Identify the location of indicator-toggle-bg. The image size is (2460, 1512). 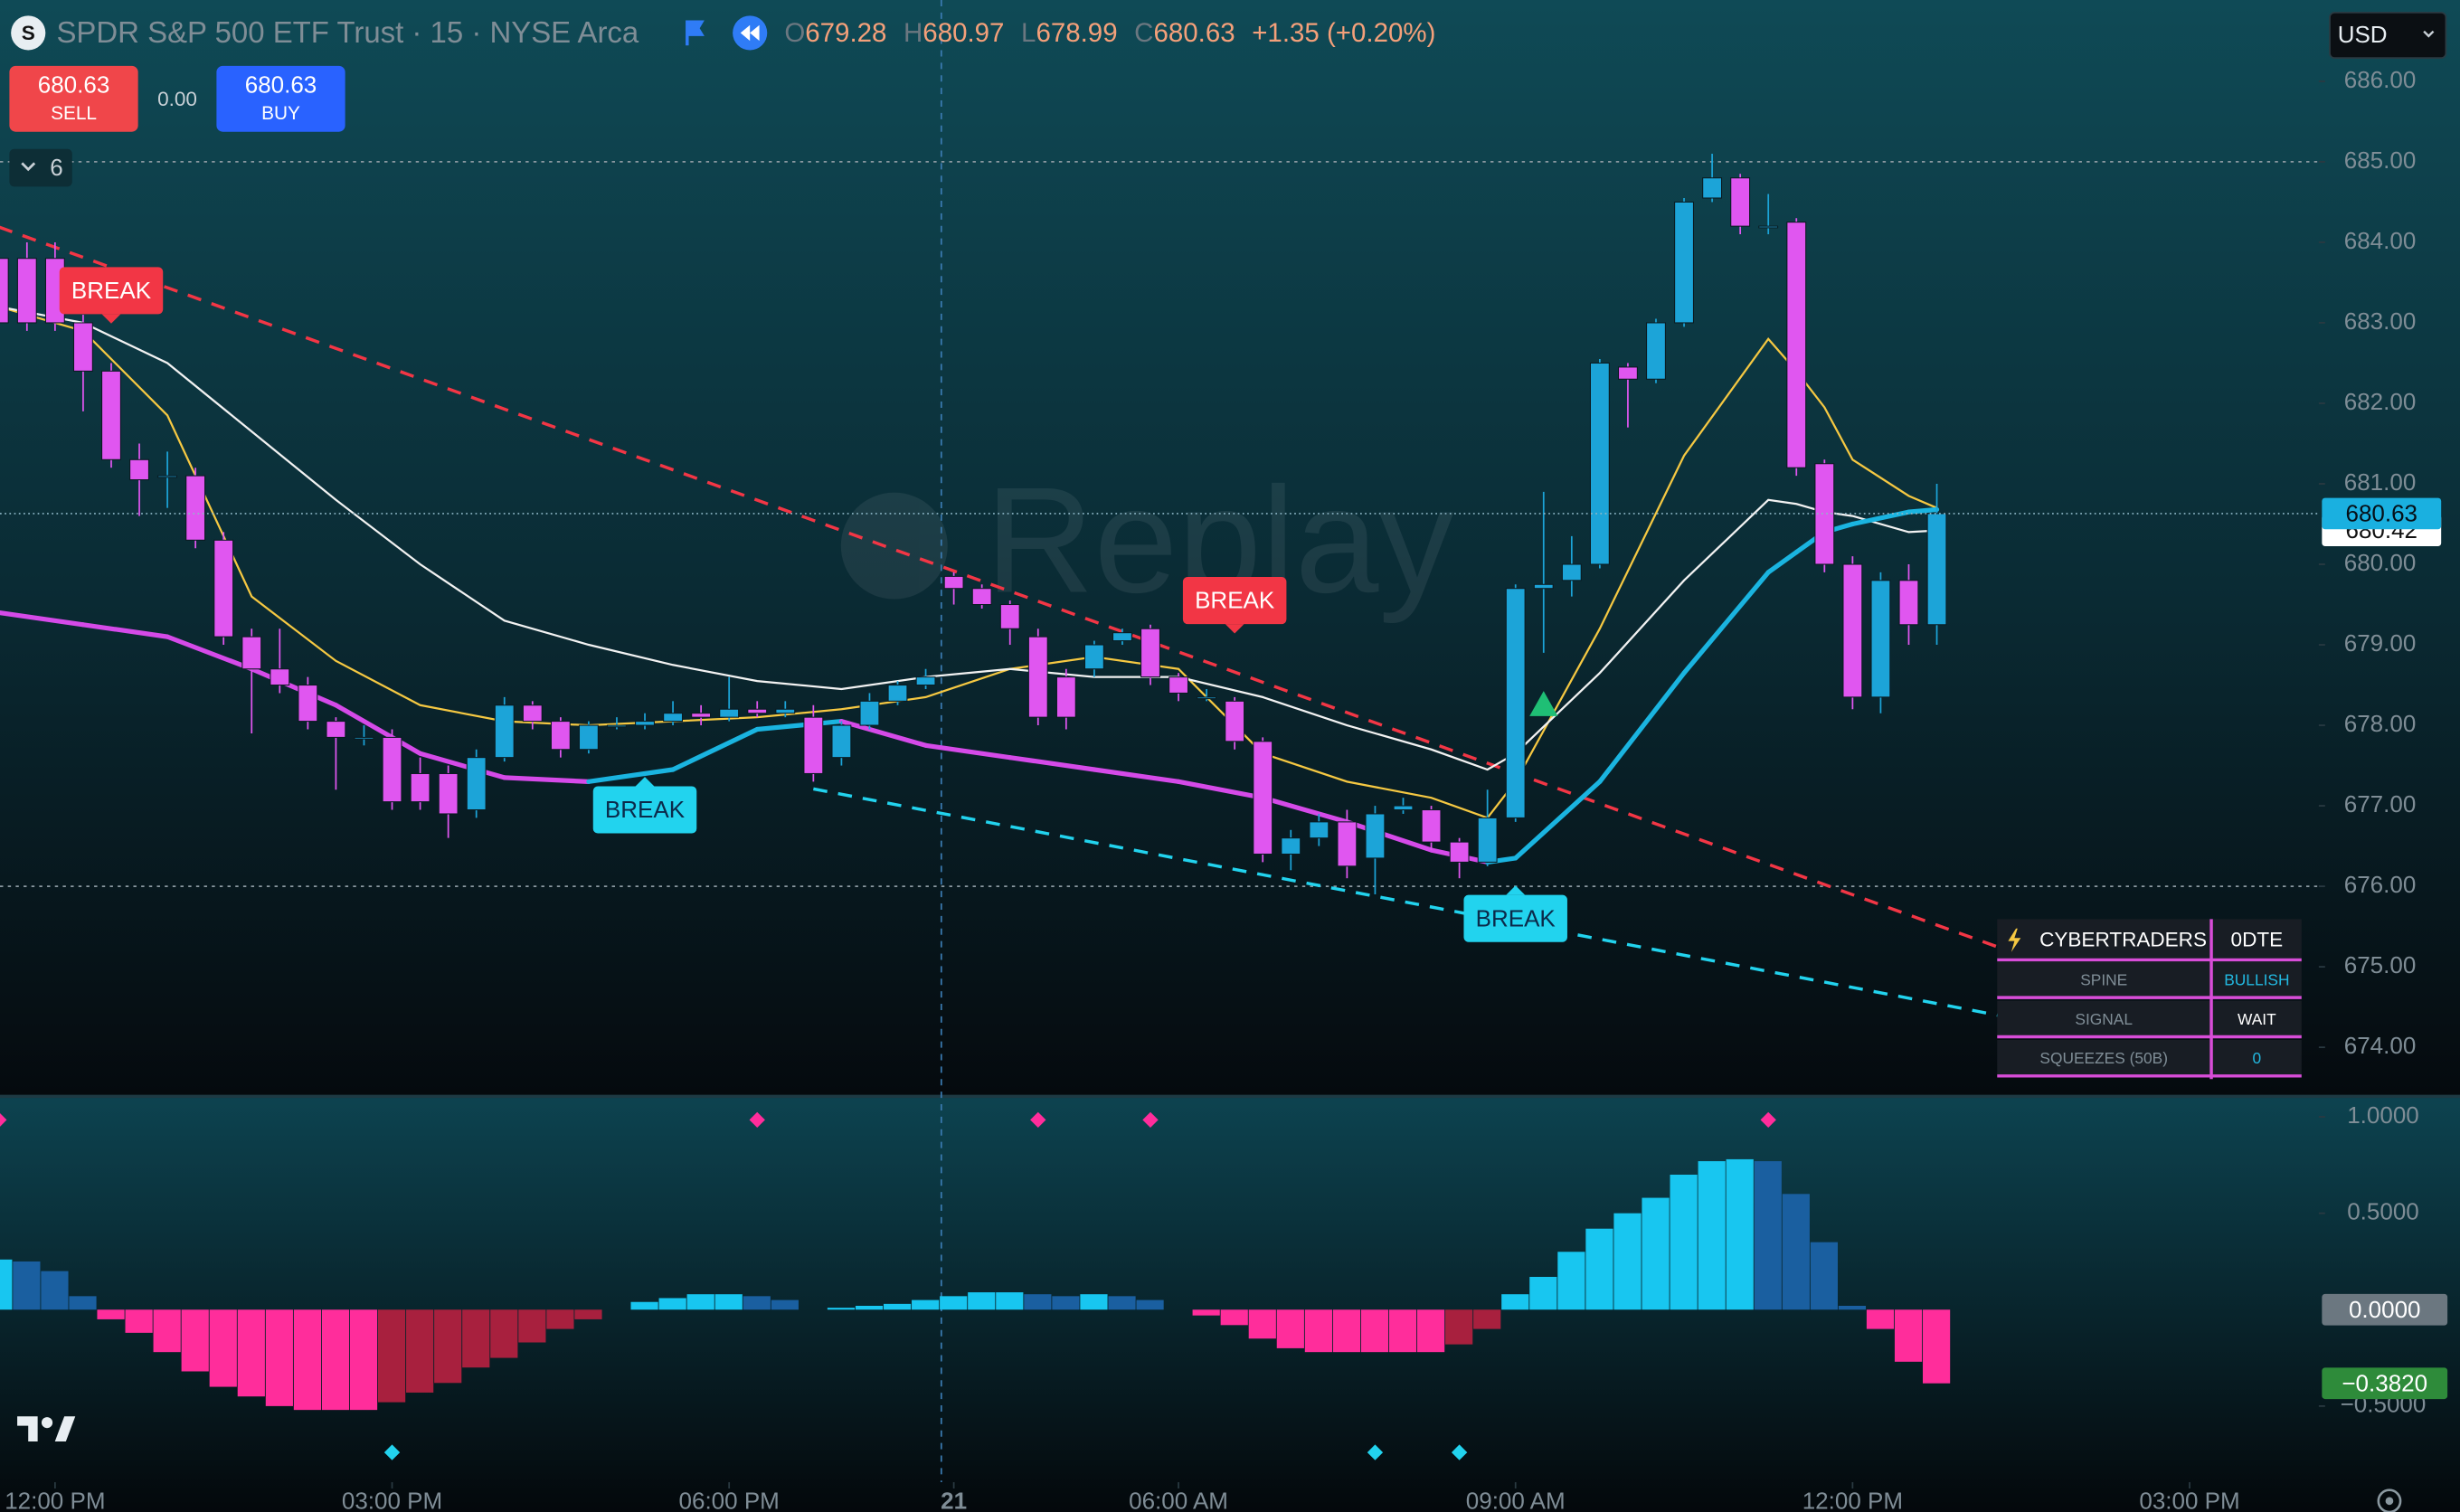
(40, 167).